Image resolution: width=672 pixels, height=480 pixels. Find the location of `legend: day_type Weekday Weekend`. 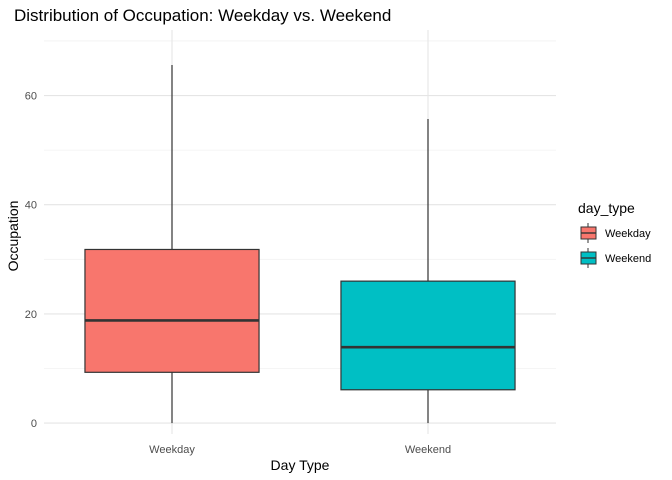

legend: day_type Weekday Weekend is located at coordinates (614, 234).